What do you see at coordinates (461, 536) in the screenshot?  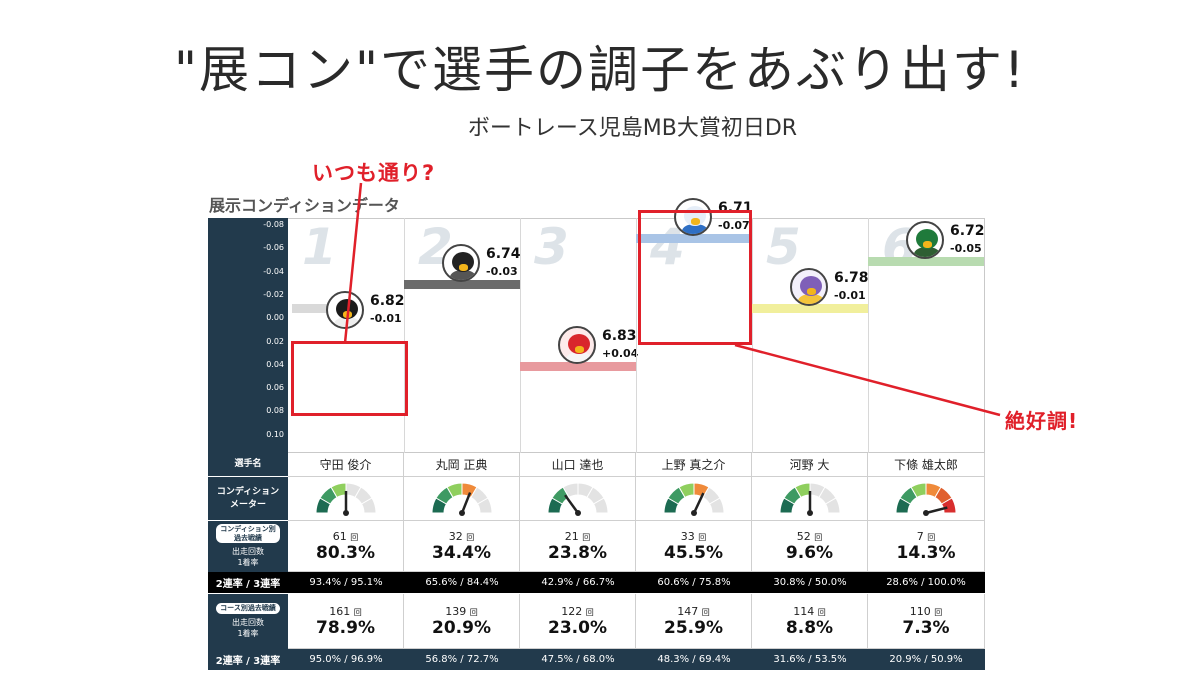 I see `start-count: 32 回` at bounding box center [461, 536].